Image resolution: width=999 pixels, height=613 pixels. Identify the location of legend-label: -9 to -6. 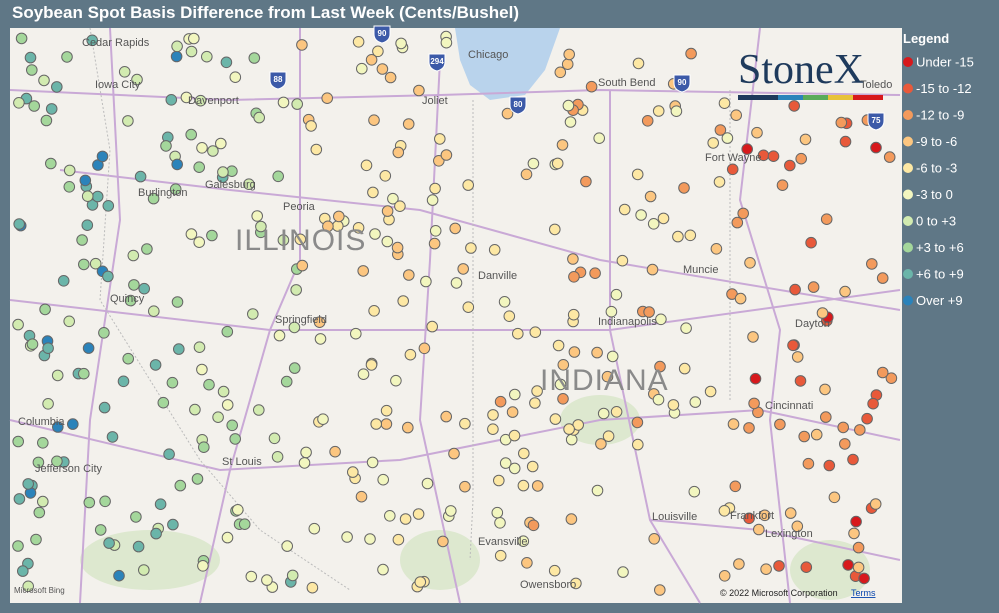
(936, 141).